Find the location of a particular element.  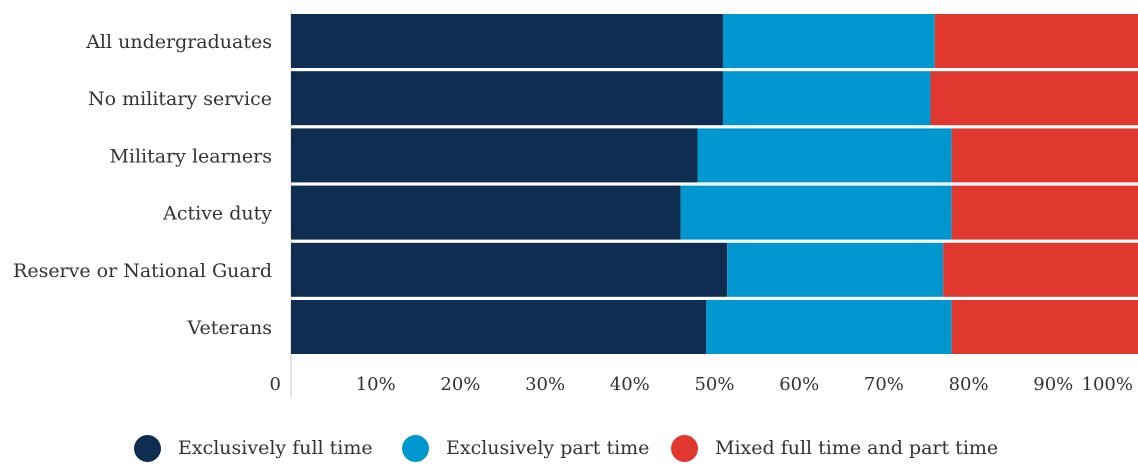

legend-label-mixed: Mixed full time and part time is located at coordinates (857, 448).